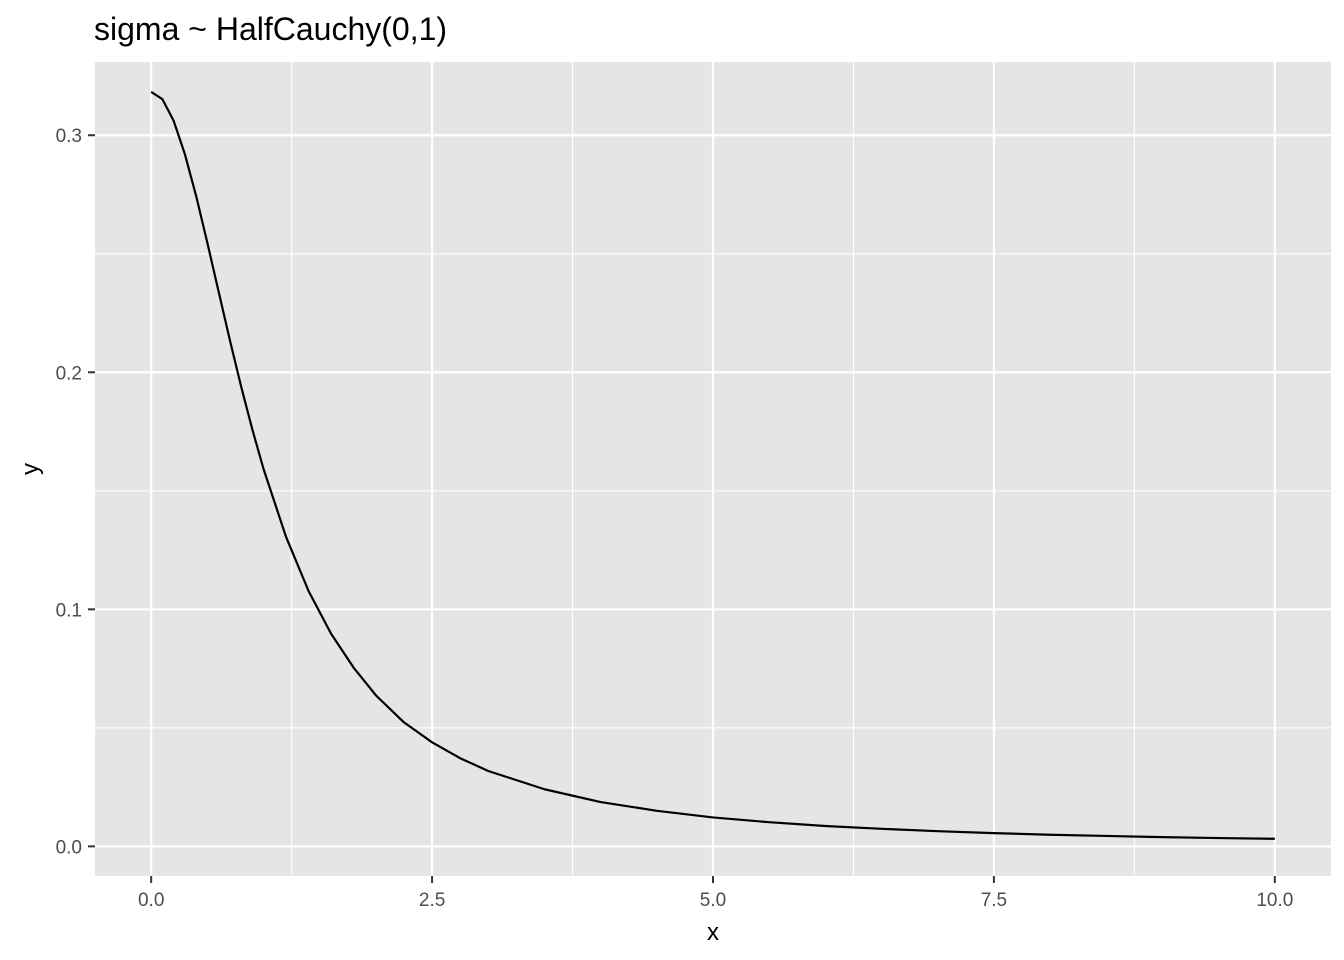  What do you see at coordinates (69, 610) in the screenshot?
I see `y-tick-label: 0.1` at bounding box center [69, 610].